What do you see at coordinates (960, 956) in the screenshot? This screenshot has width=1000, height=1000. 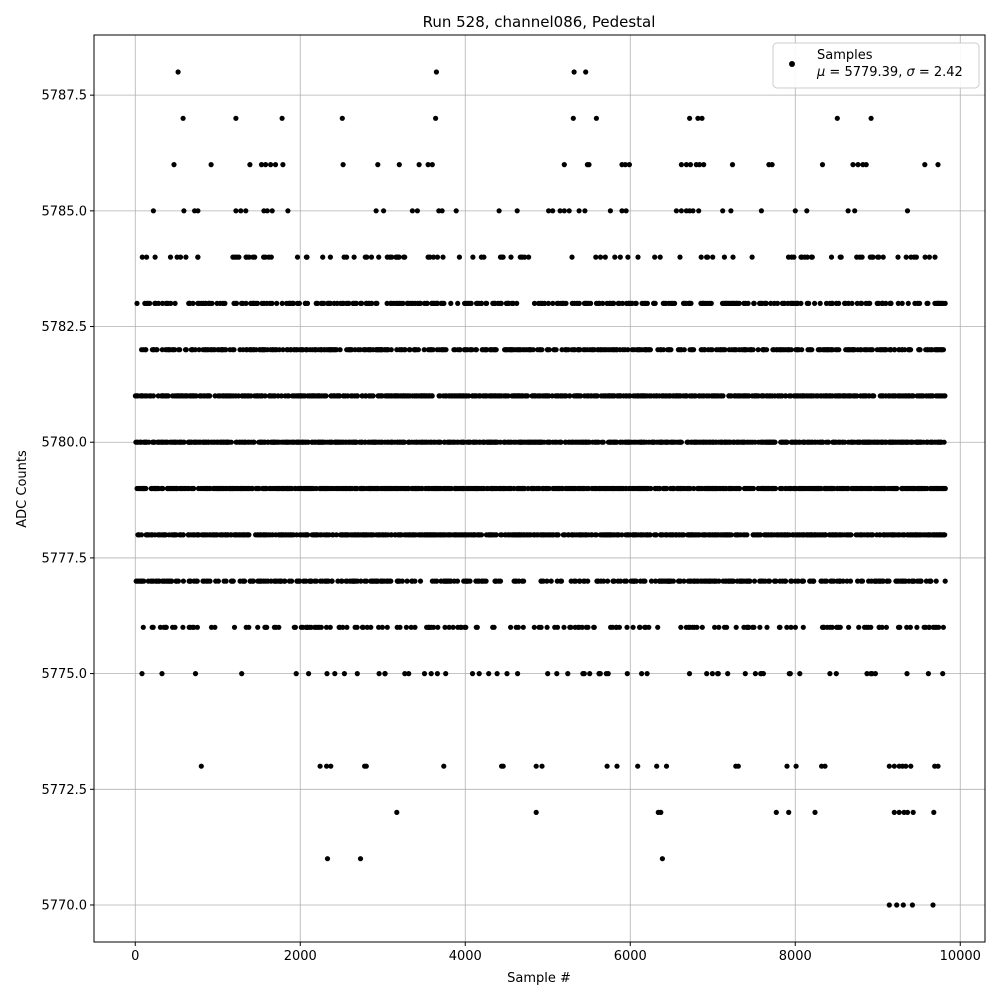 I see `x-tick-label: 10000` at bounding box center [960, 956].